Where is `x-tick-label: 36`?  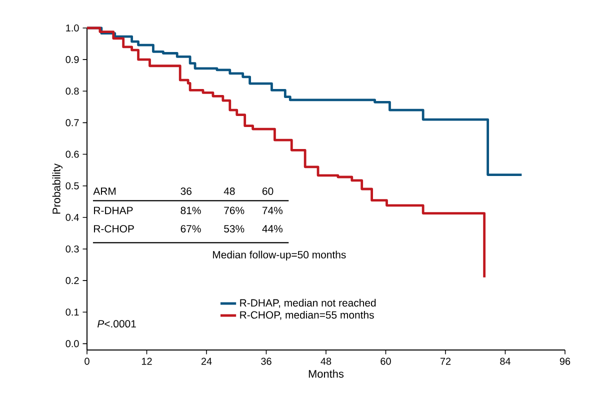
x-tick-label: 36 is located at coordinates (266, 361).